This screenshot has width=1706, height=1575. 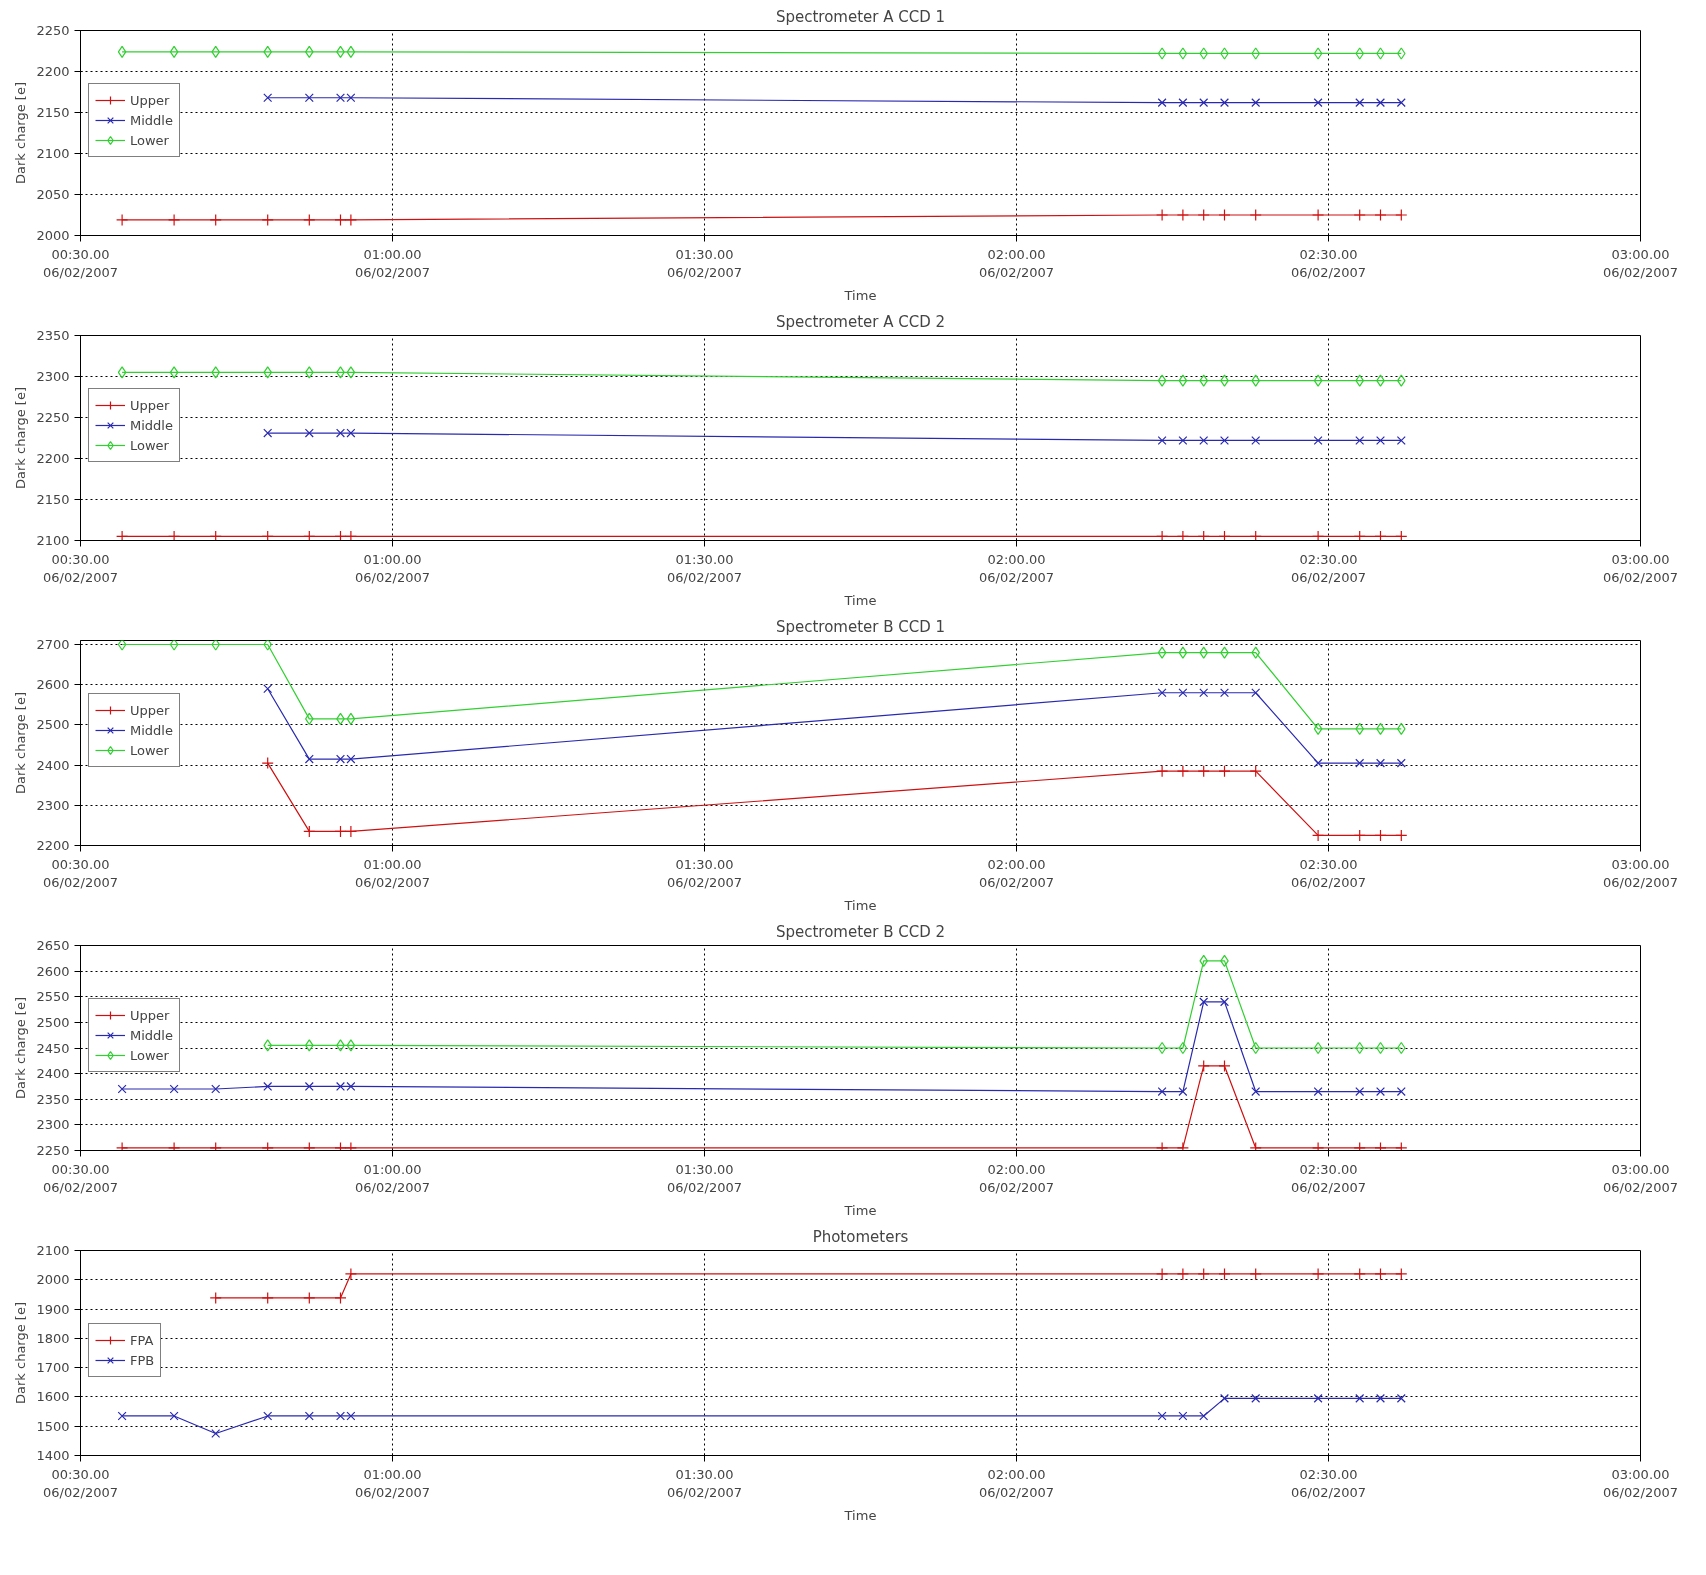 I want to click on y-tick-label: 2250, so click(x=53, y=30).